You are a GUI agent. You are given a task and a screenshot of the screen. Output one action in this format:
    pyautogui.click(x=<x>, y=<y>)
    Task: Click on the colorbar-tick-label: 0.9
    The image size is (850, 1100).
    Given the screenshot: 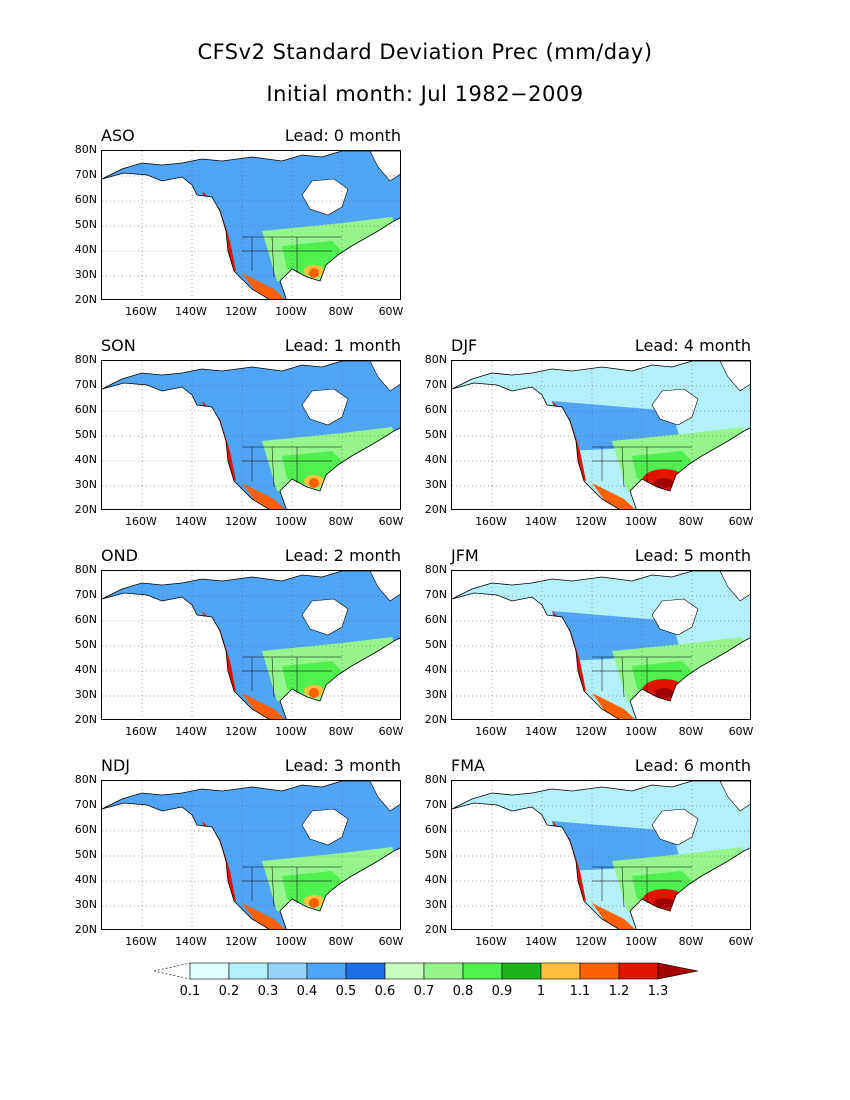 What is the action you would take?
    pyautogui.click(x=502, y=991)
    